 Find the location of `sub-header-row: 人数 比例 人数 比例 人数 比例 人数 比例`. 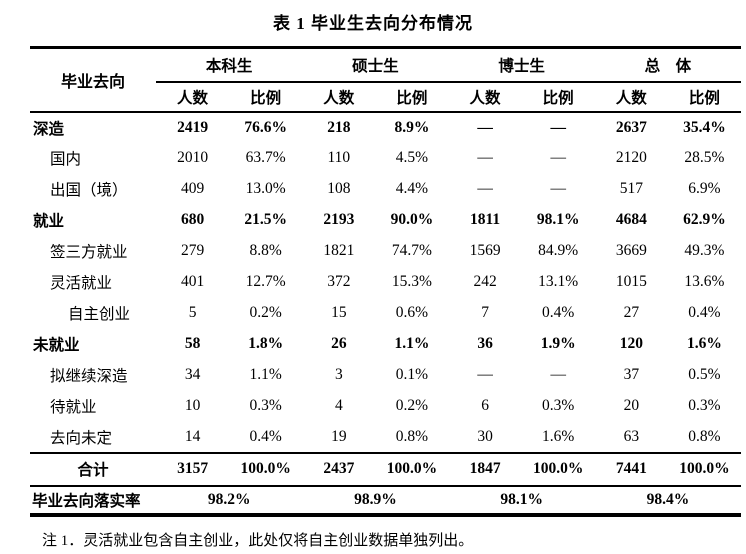

sub-header-row: 人数 比例 人数 比例 人数 比例 人数 比例 is located at coordinates (385, 97).